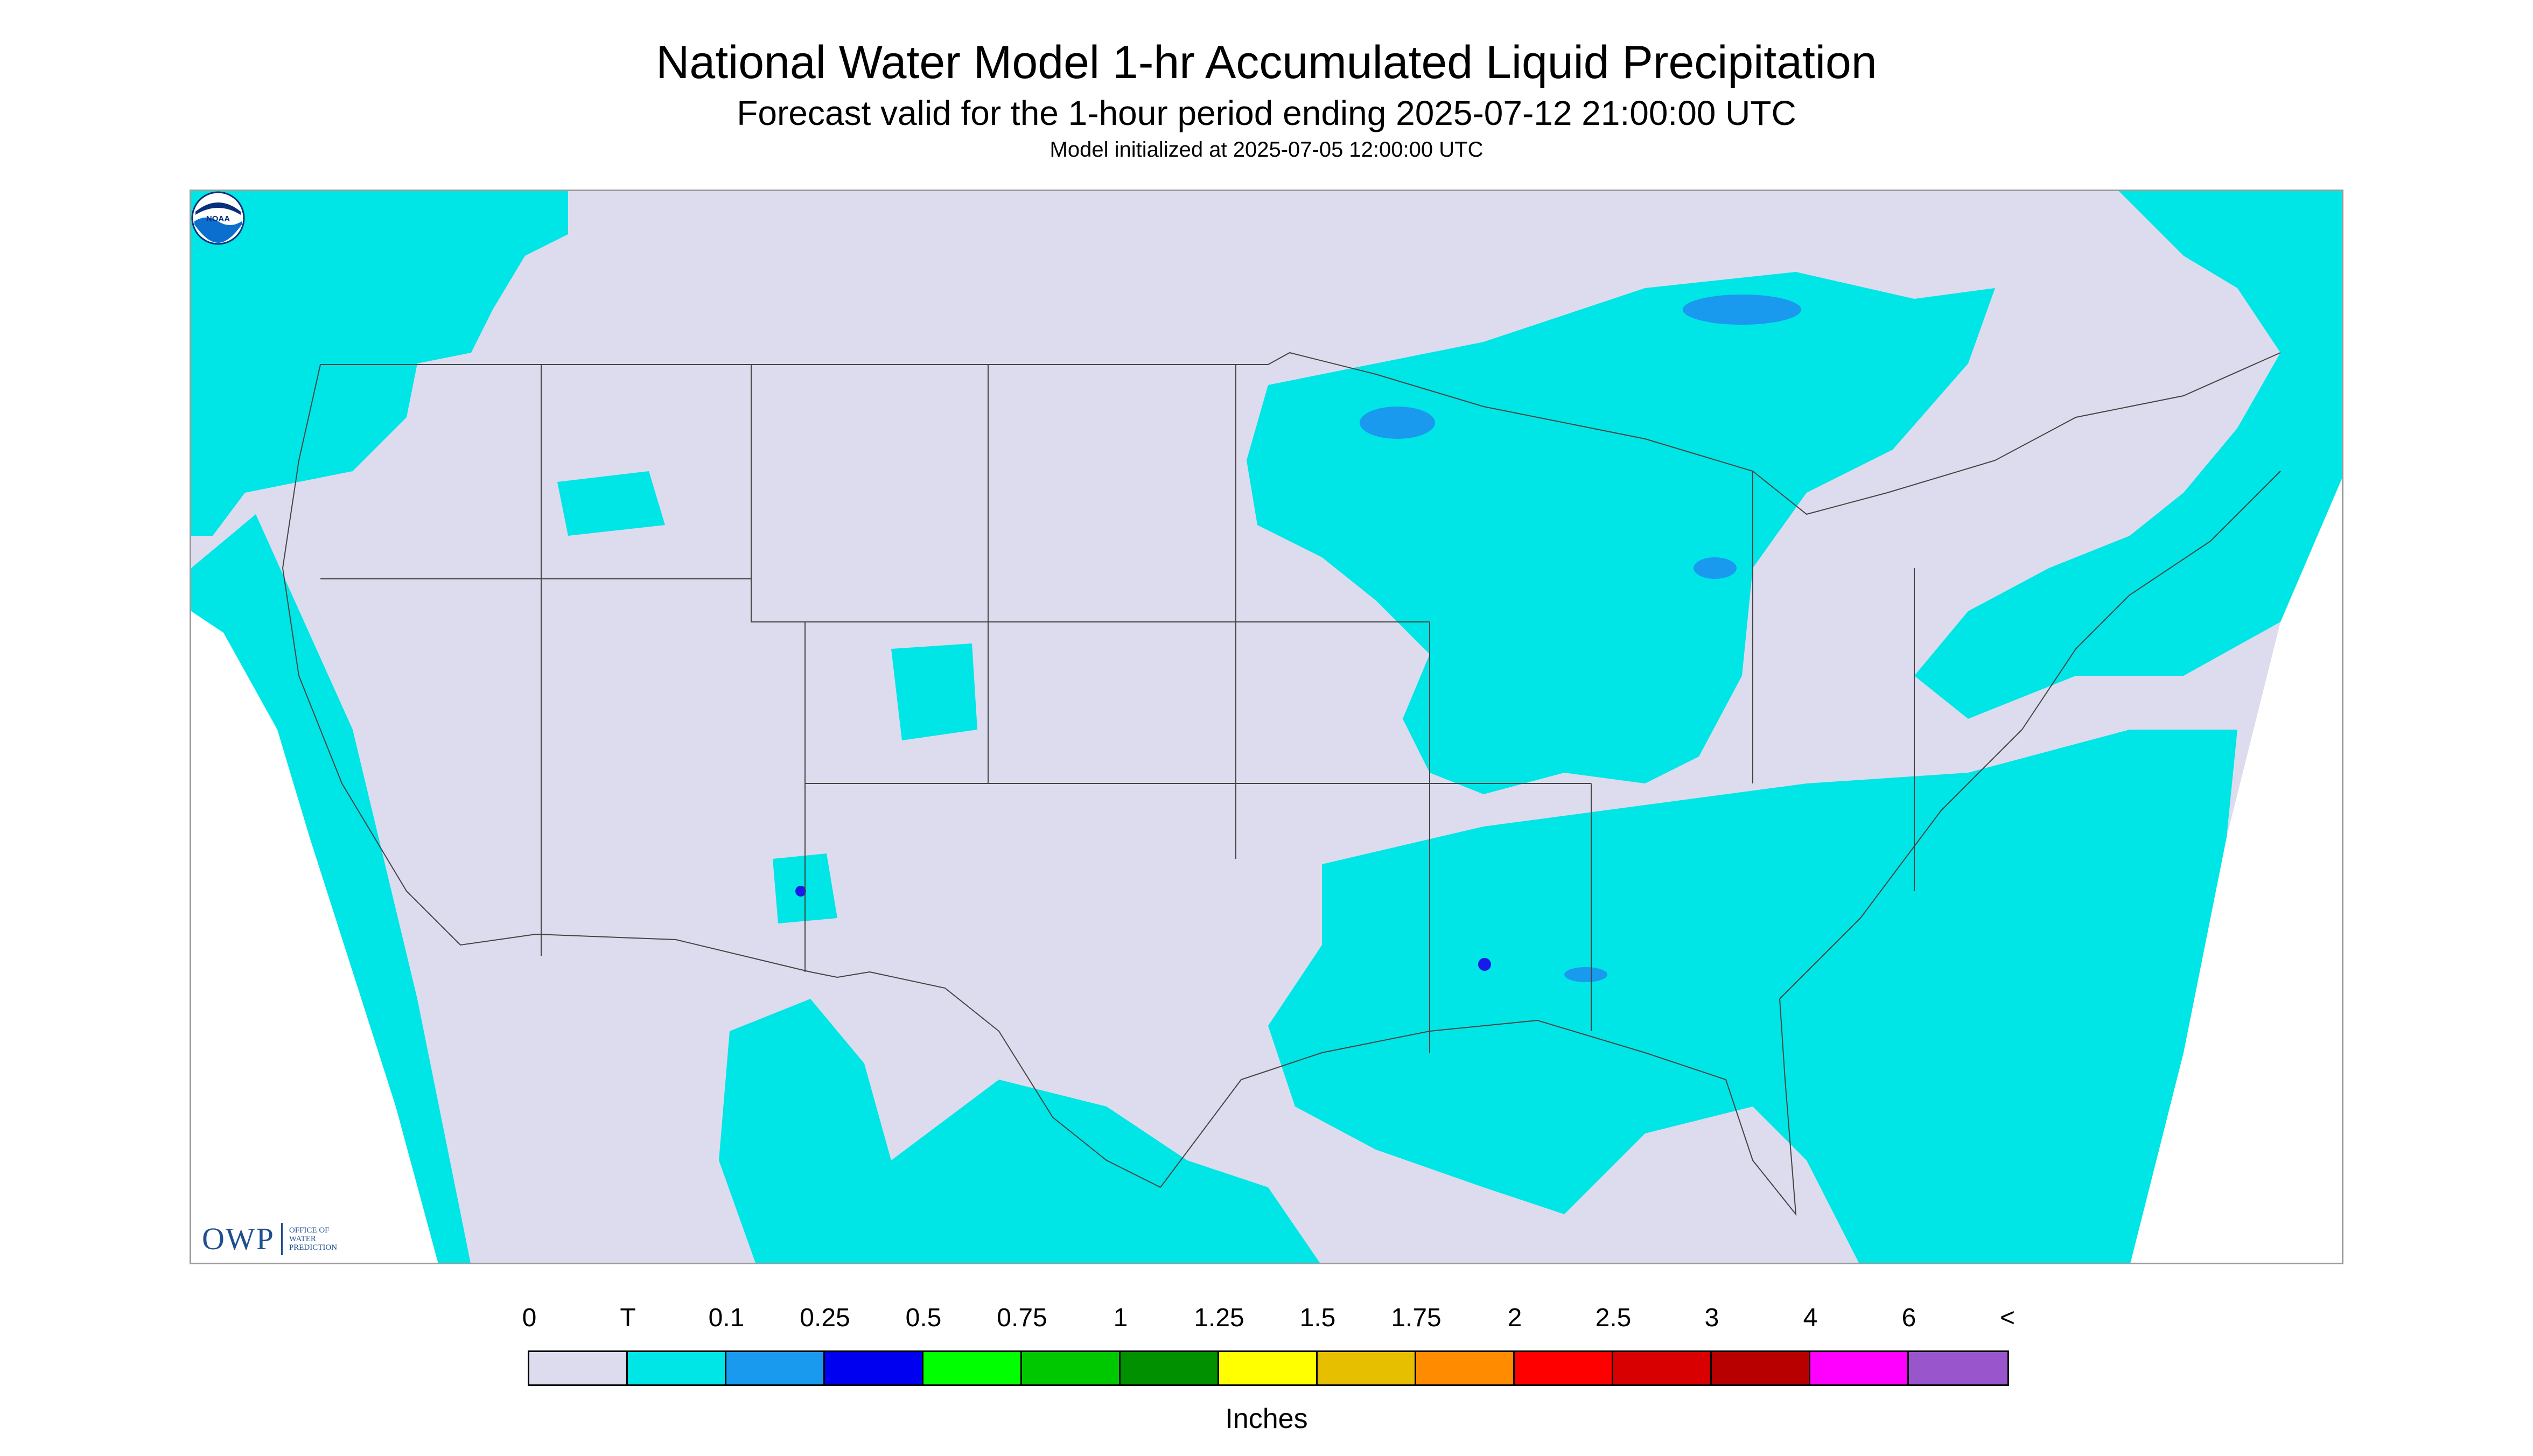 The image size is (2533, 1456). Describe the element at coordinates (1585, 974) in the screenshot. I see `precip-alabama-cell` at that location.